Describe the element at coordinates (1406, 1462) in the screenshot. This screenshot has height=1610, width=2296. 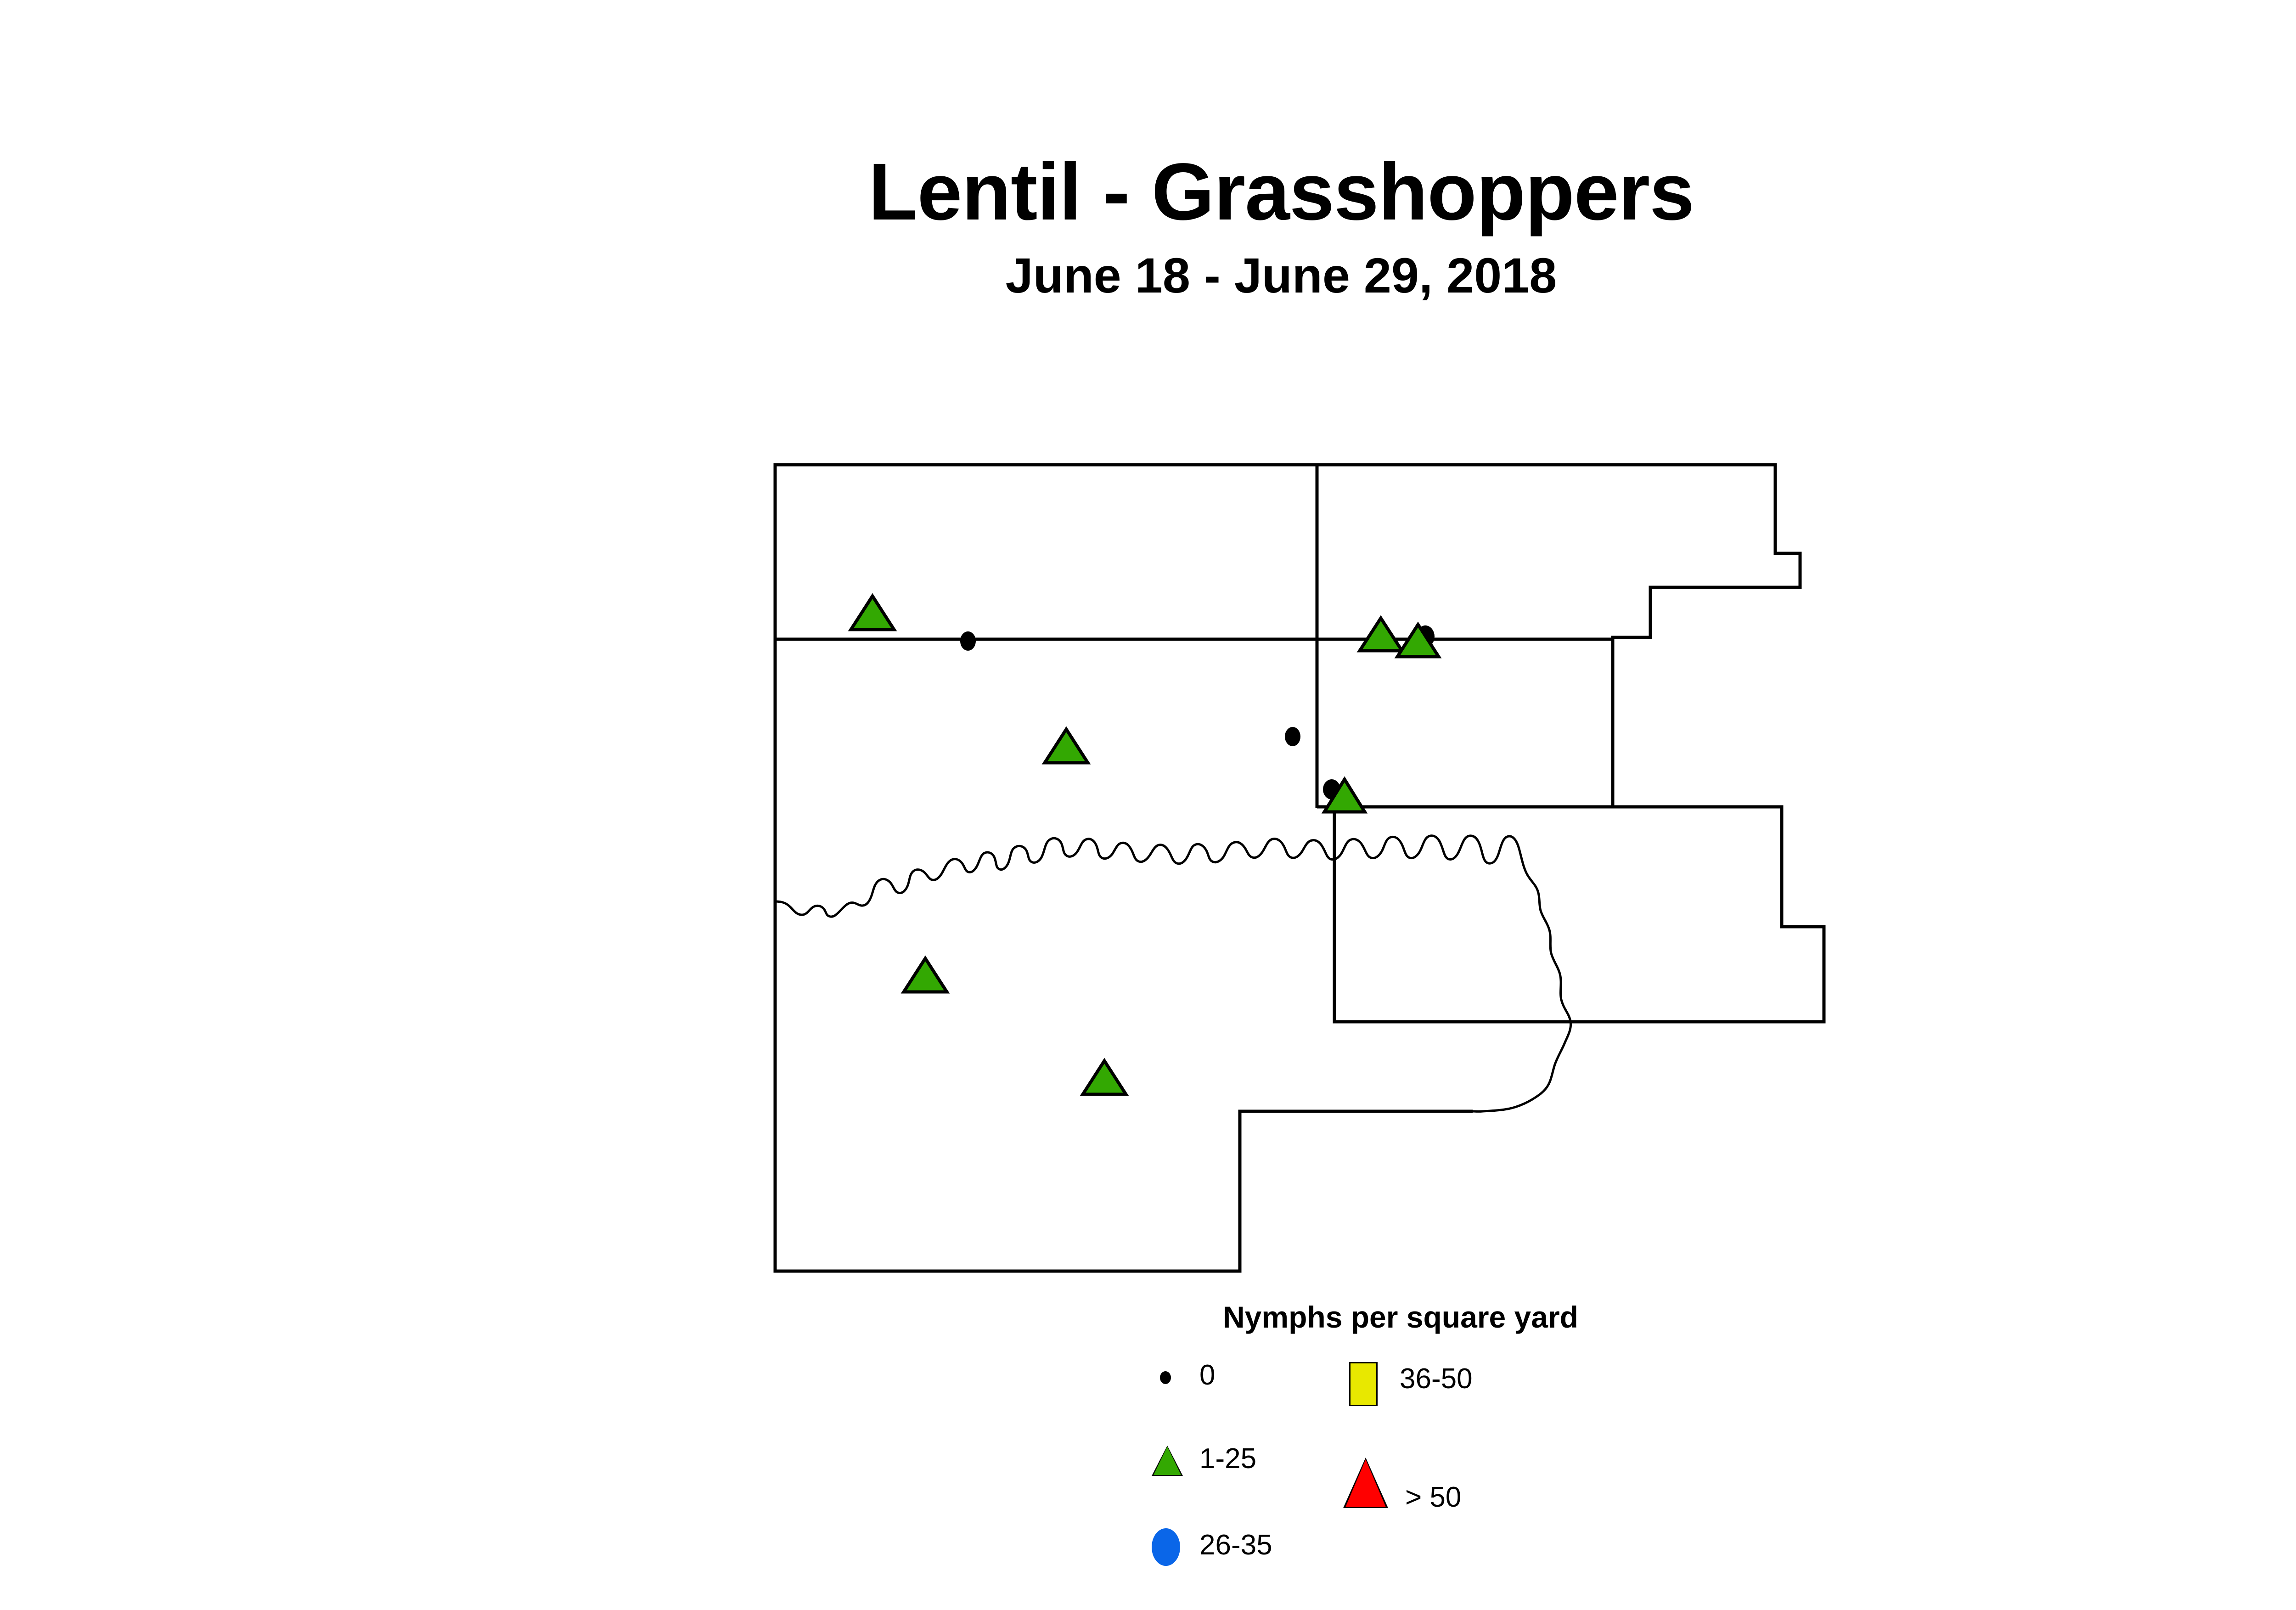
I see `legend-body: 0 1-25 26-35 36-5` at that location.